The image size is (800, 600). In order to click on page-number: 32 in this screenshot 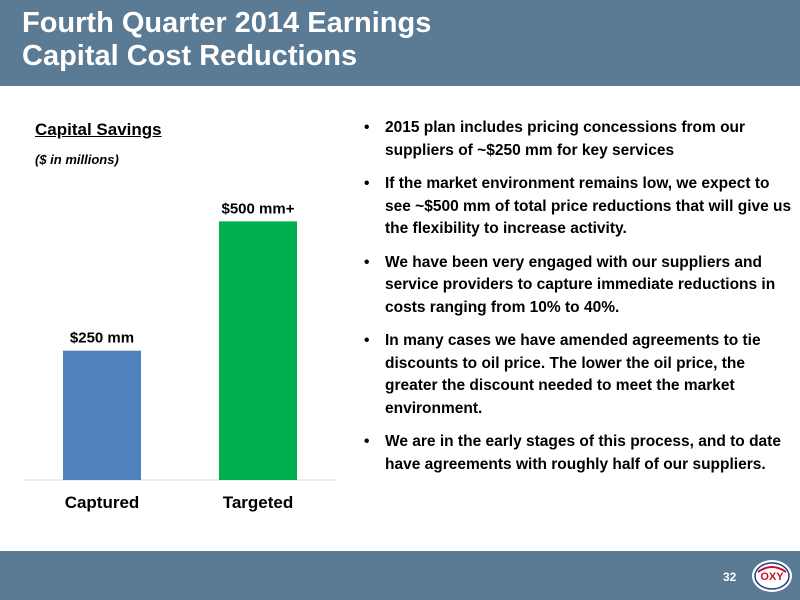, I will do `click(729, 577)`.